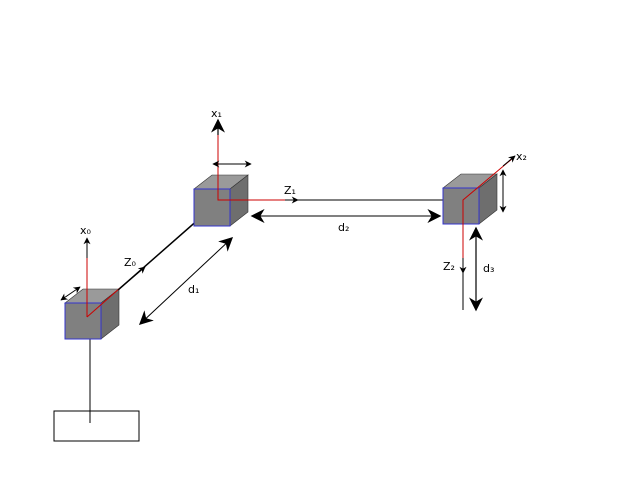 This screenshot has height=480, width=640. Describe the element at coordinates (216, 113) in the screenshot. I see `label-x1: x₁` at that location.